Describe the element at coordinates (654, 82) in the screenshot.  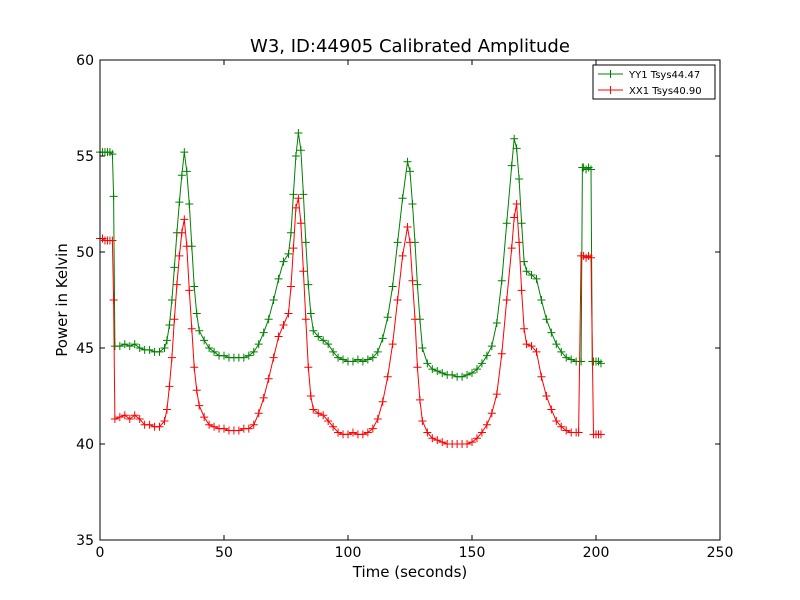
I see `legend: YY1 Tsys44.47 XX1 Tsys40.90` at that location.